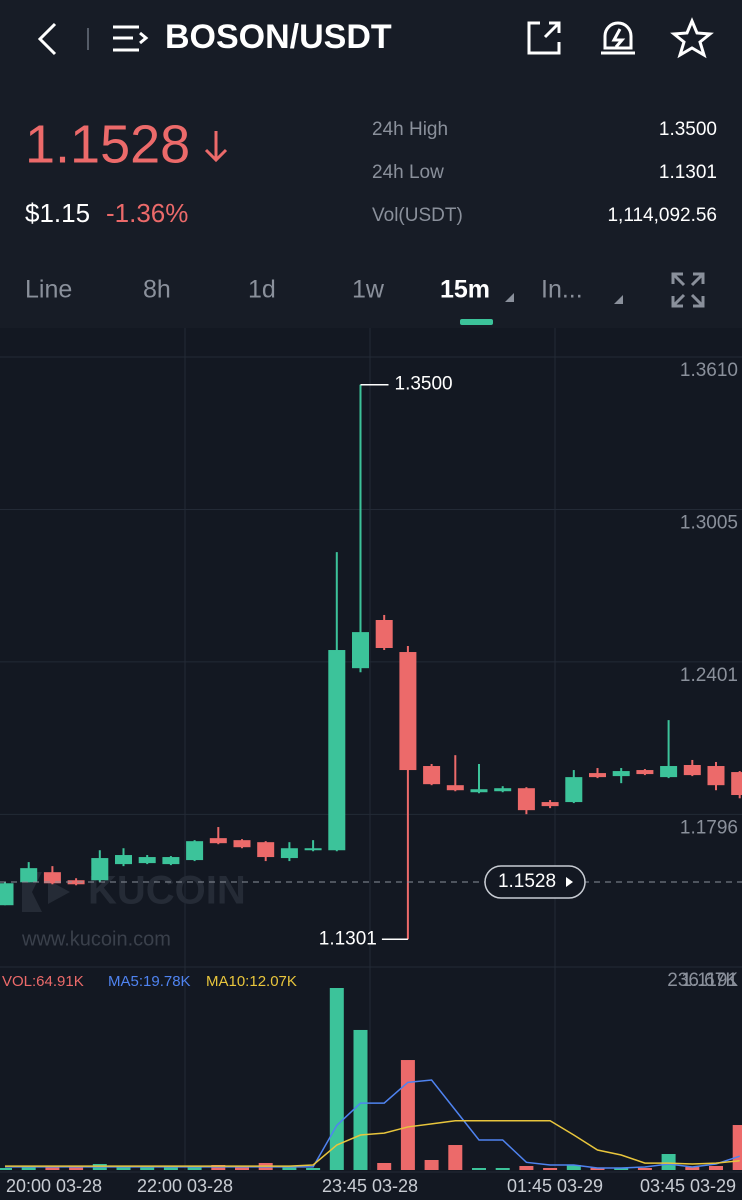  What do you see at coordinates (618, 38) in the screenshot?
I see `alert-button` at bounding box center [618, 38].